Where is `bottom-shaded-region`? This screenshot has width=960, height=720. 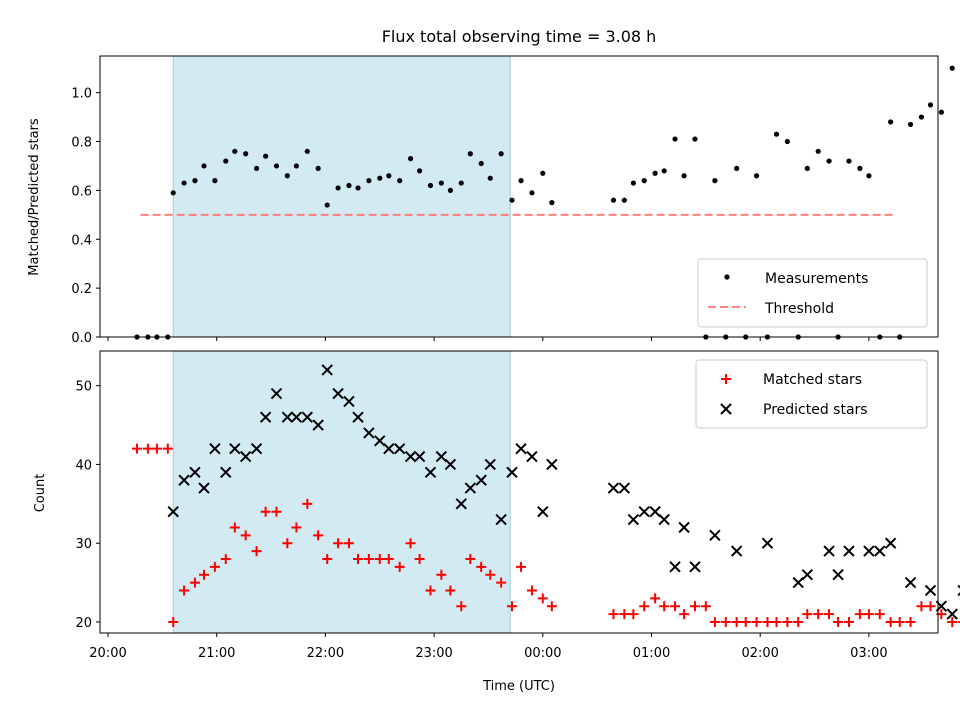
bottom-shaded-region is located at coordinates (341, 492).